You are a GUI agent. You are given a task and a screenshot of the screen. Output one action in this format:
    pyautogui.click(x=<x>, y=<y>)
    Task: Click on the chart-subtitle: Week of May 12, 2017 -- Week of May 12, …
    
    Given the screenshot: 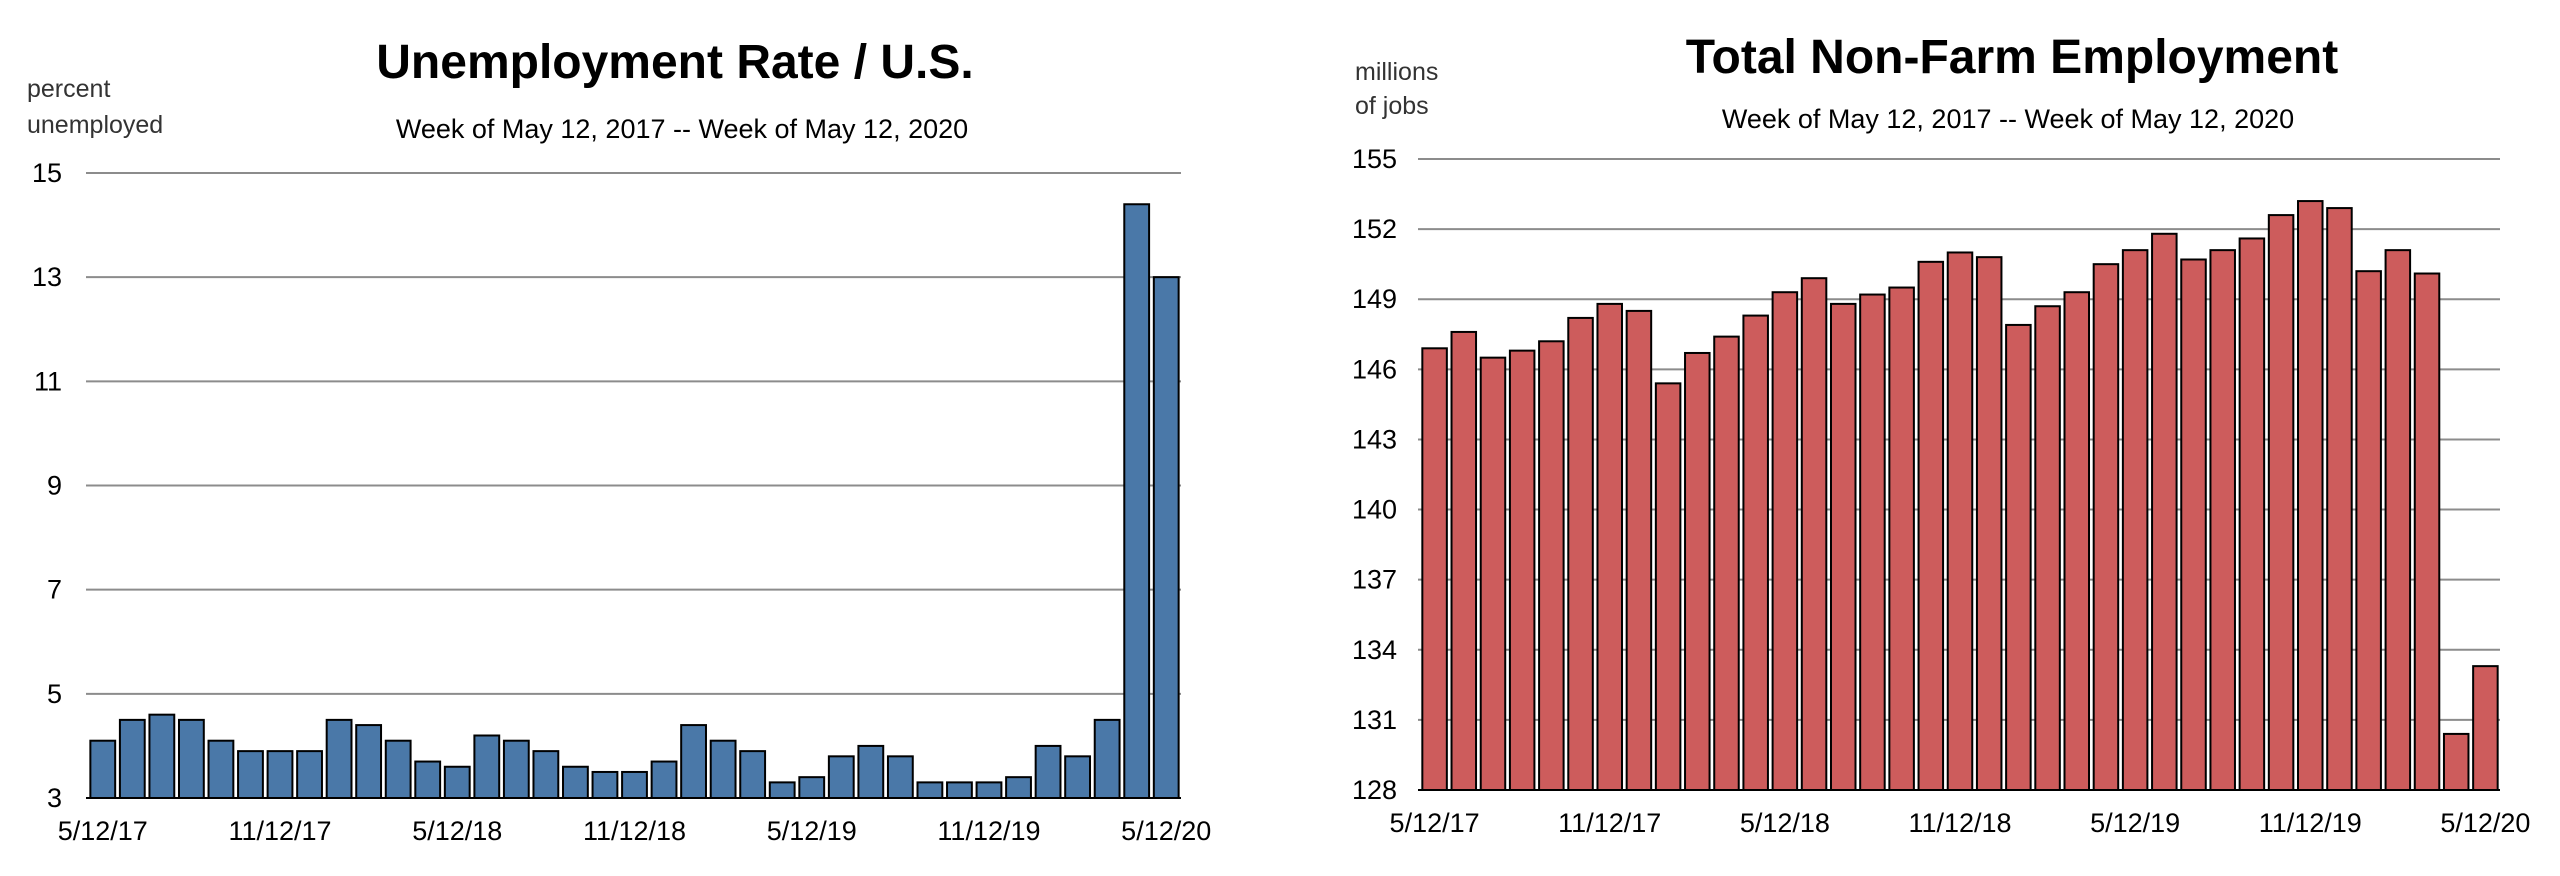 What is the action you would take?
    pyautogui.click(x=682, y=129)
    